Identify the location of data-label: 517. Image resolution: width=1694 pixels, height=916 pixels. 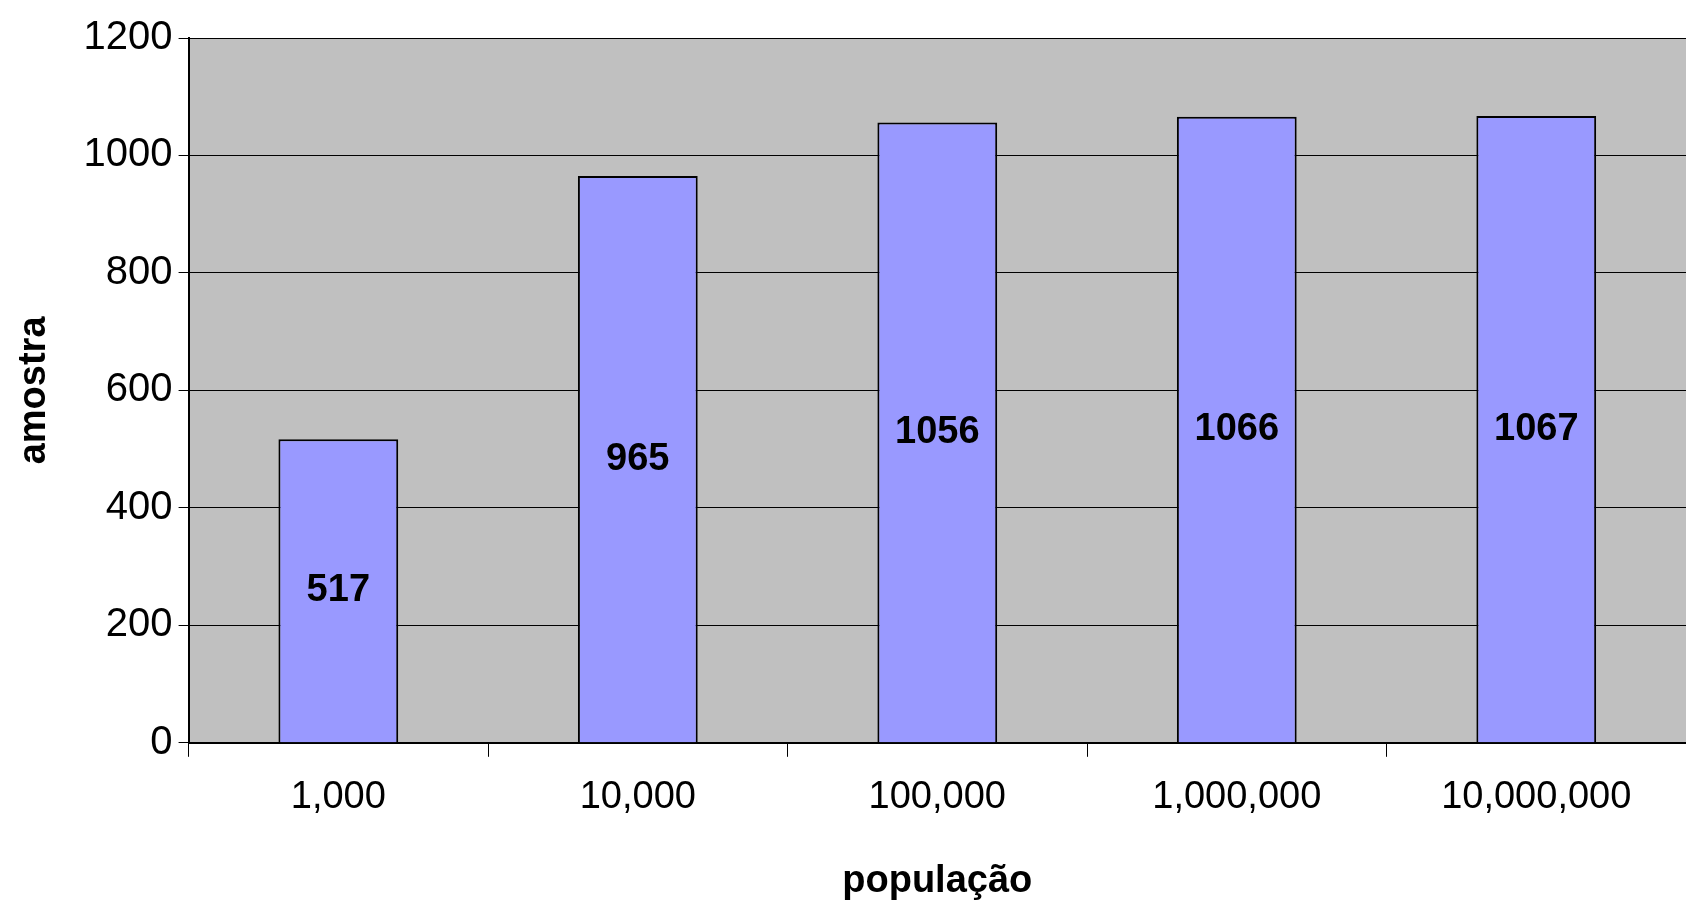
(338, 588).